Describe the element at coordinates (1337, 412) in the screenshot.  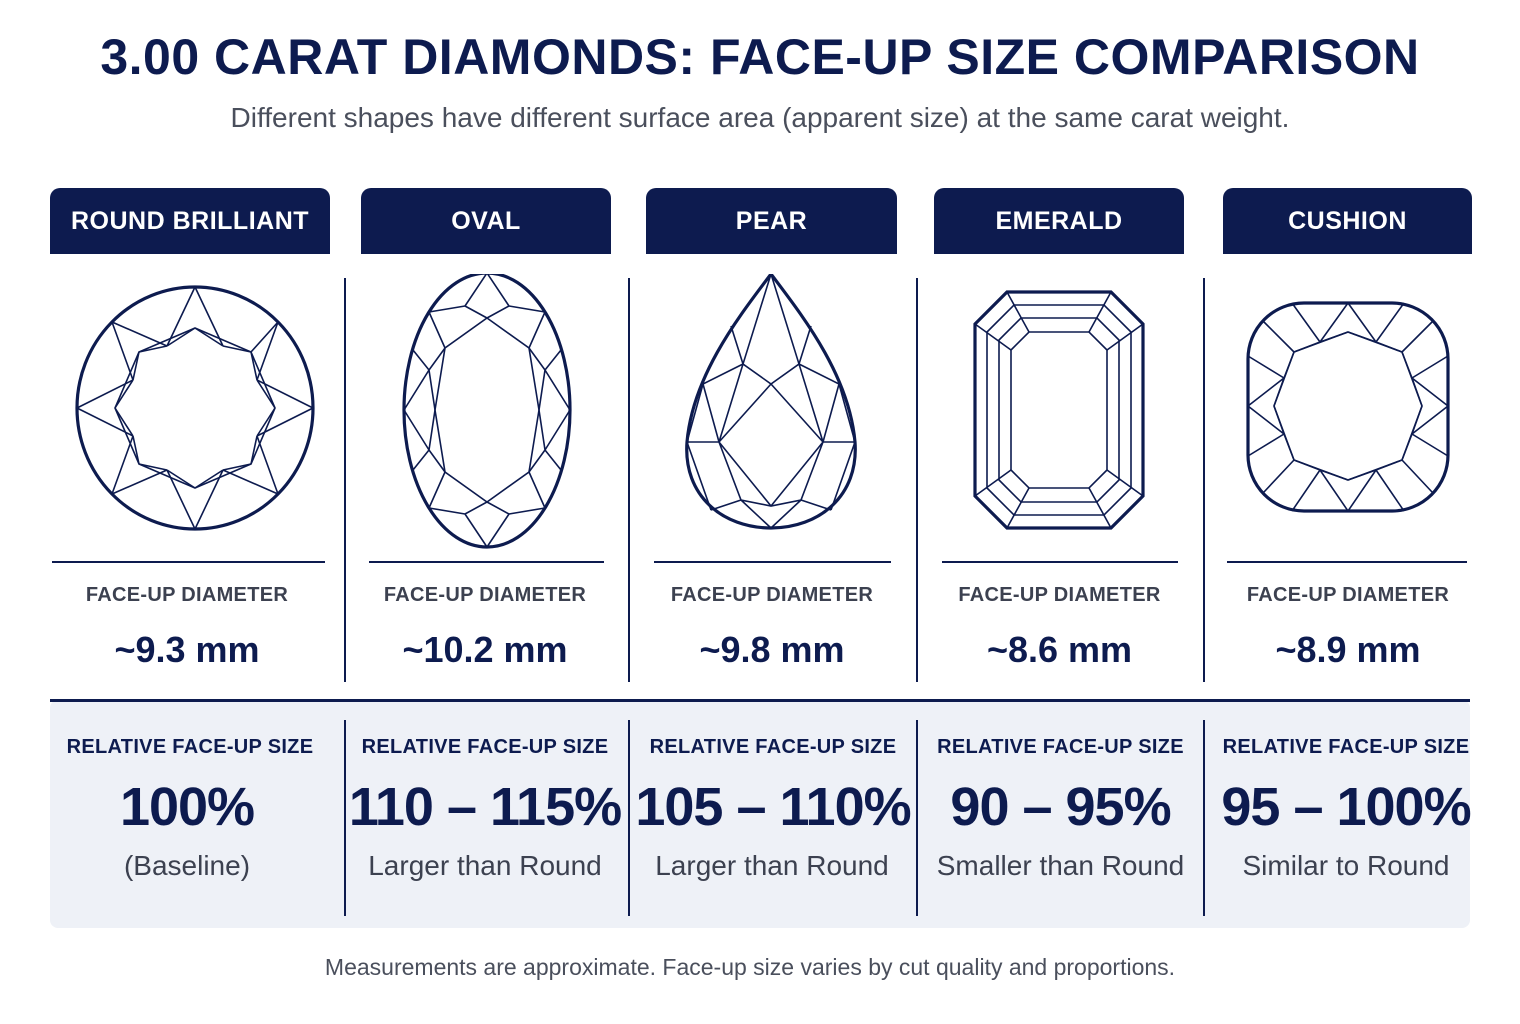
I see `cushion-icon` at that location.